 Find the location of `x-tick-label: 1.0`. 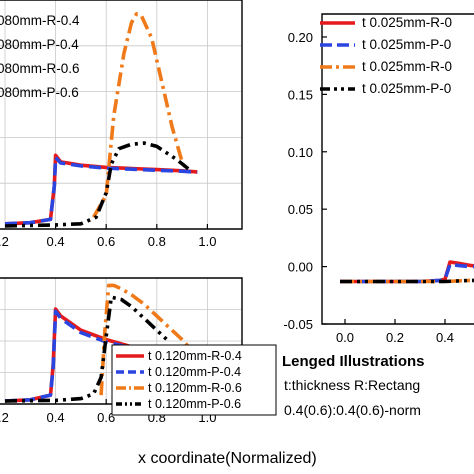

x-tick-label: 1.0 is located at coordinates (207, 241).